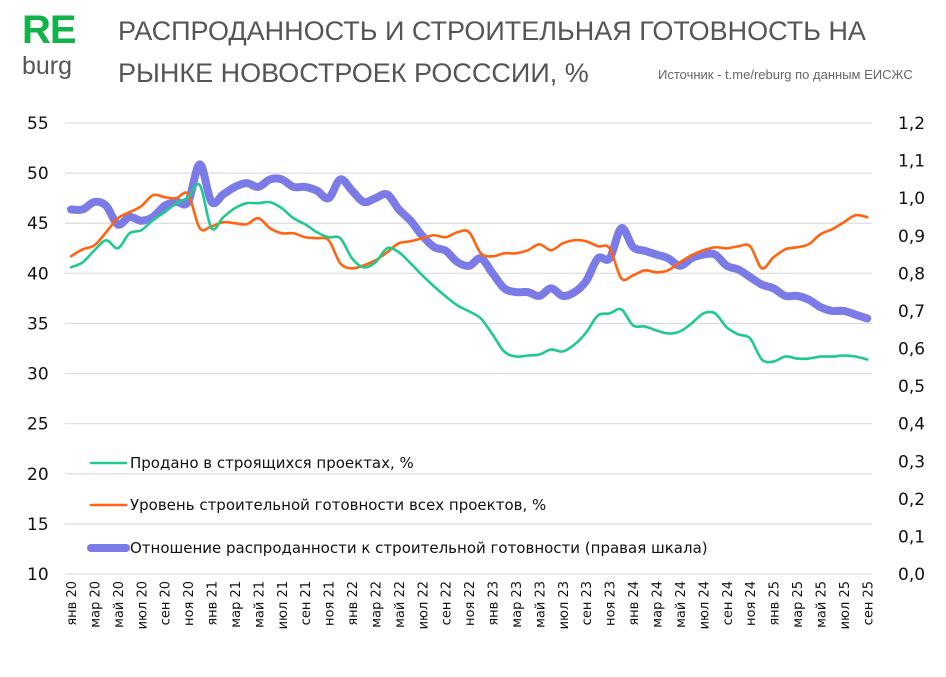 The width and height of the screenshot is (946, 677). What do you see at coordinates (353, 603) in the screenshot?
I see `x-tick-label: янв 22` at bounding box center [353, 603].